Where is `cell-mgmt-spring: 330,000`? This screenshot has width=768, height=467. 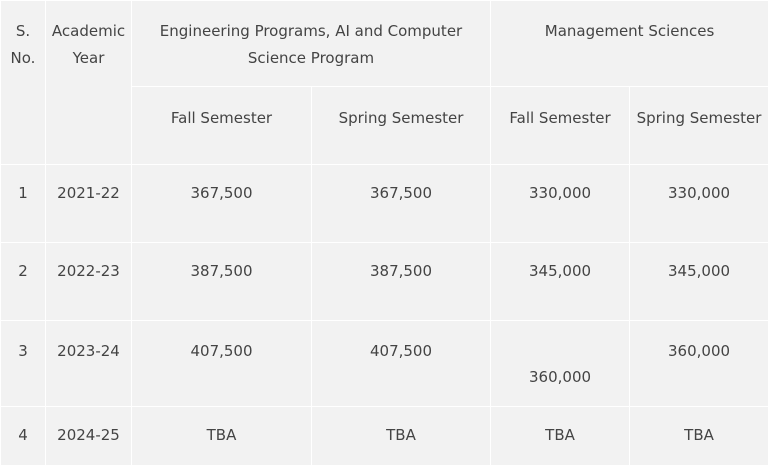
cell-mgmt-spring: 330,000 is located at coordinates (698, 203).